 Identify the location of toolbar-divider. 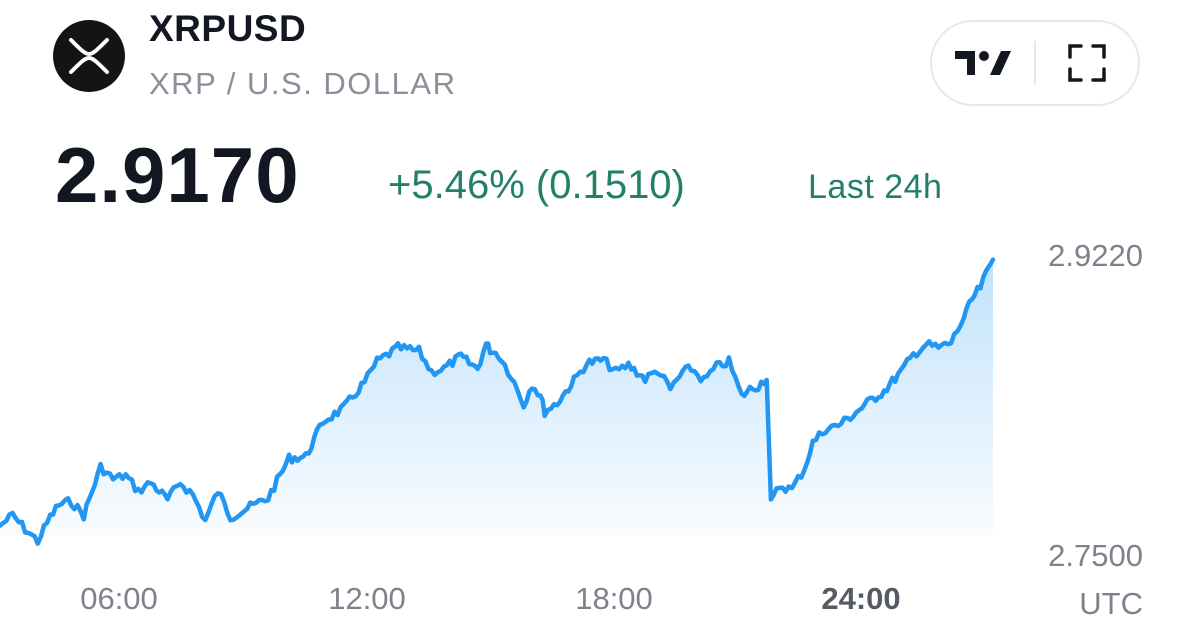
(1035, 63).